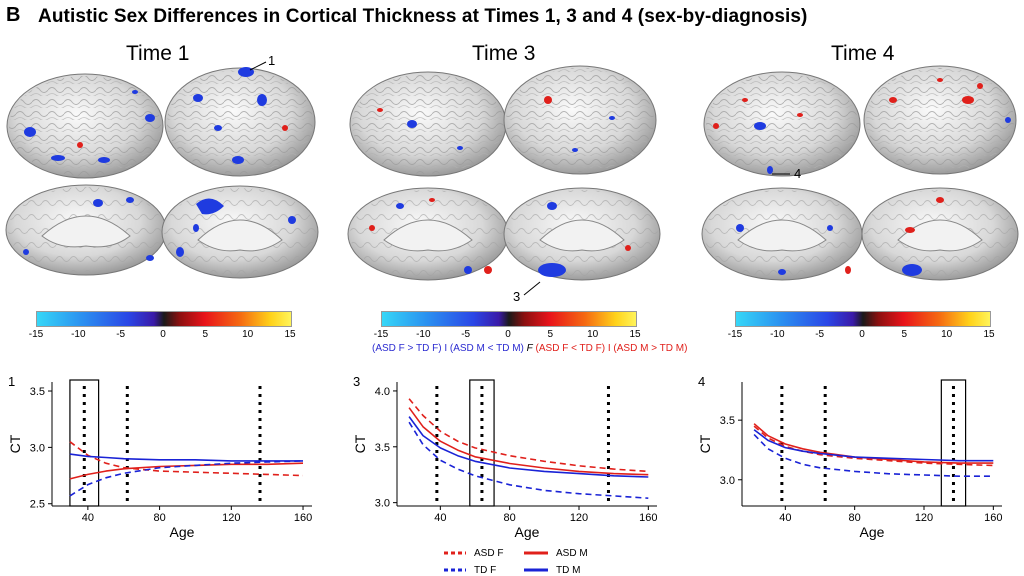 The image size is (1024, 576). I want to click on note-blue-part: (ASD F > TD F) I (ASD M < TD M), so click(448, 348).